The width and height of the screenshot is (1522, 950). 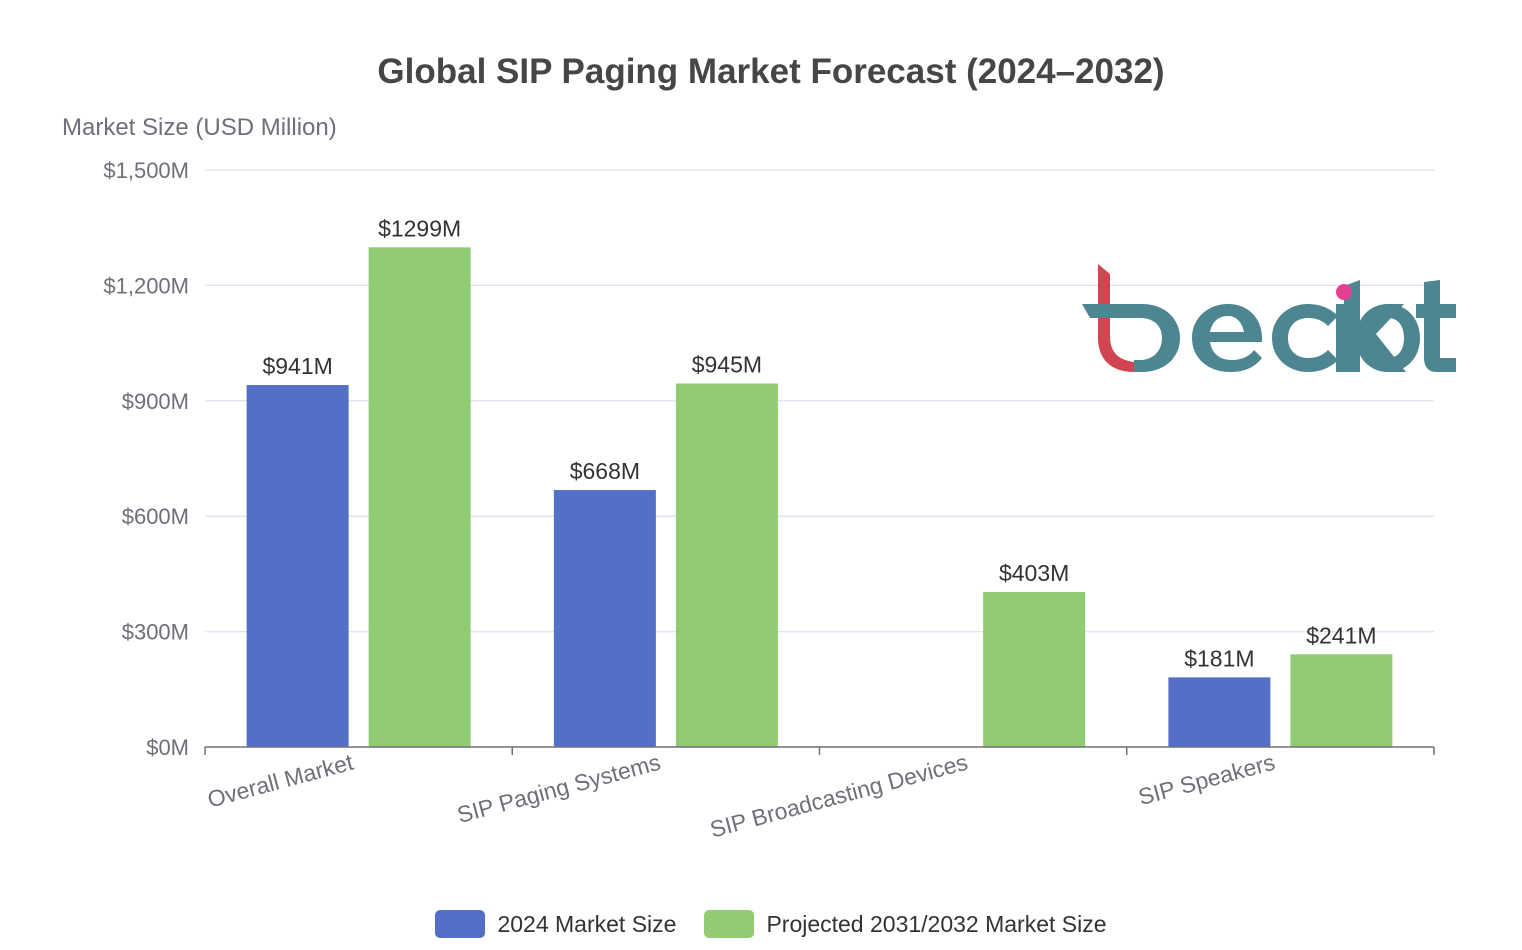 I want to click on legend-item-2024: 2024 Market Size, so click(x=555, y=924).